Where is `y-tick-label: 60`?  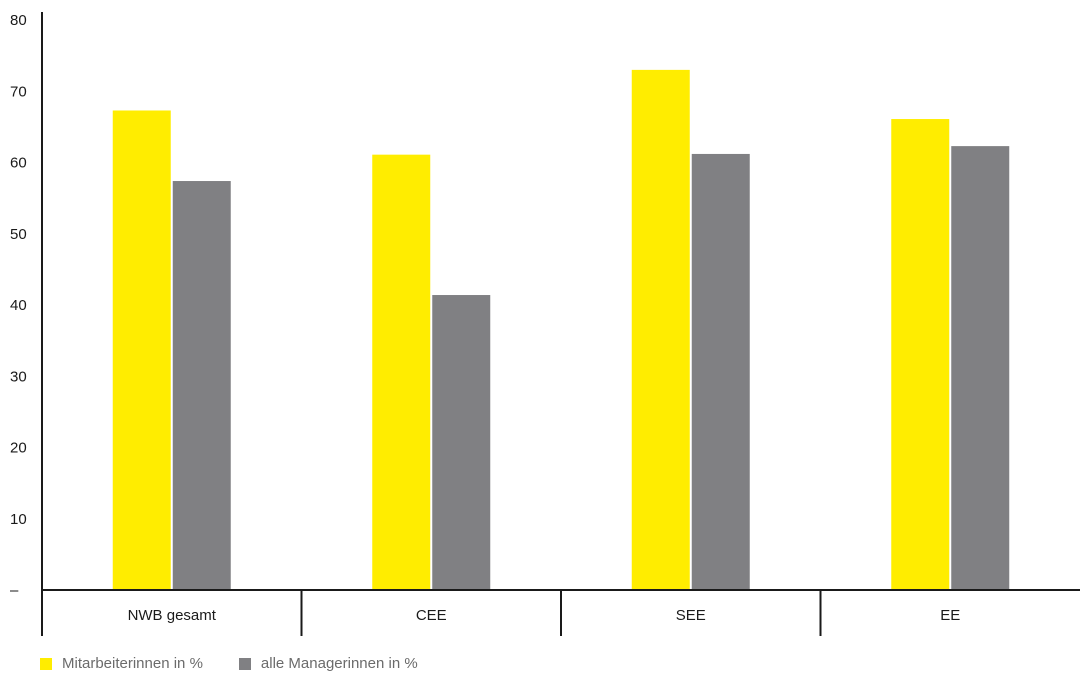
y-tick-label: 60 is located at coordinates (18, 163).